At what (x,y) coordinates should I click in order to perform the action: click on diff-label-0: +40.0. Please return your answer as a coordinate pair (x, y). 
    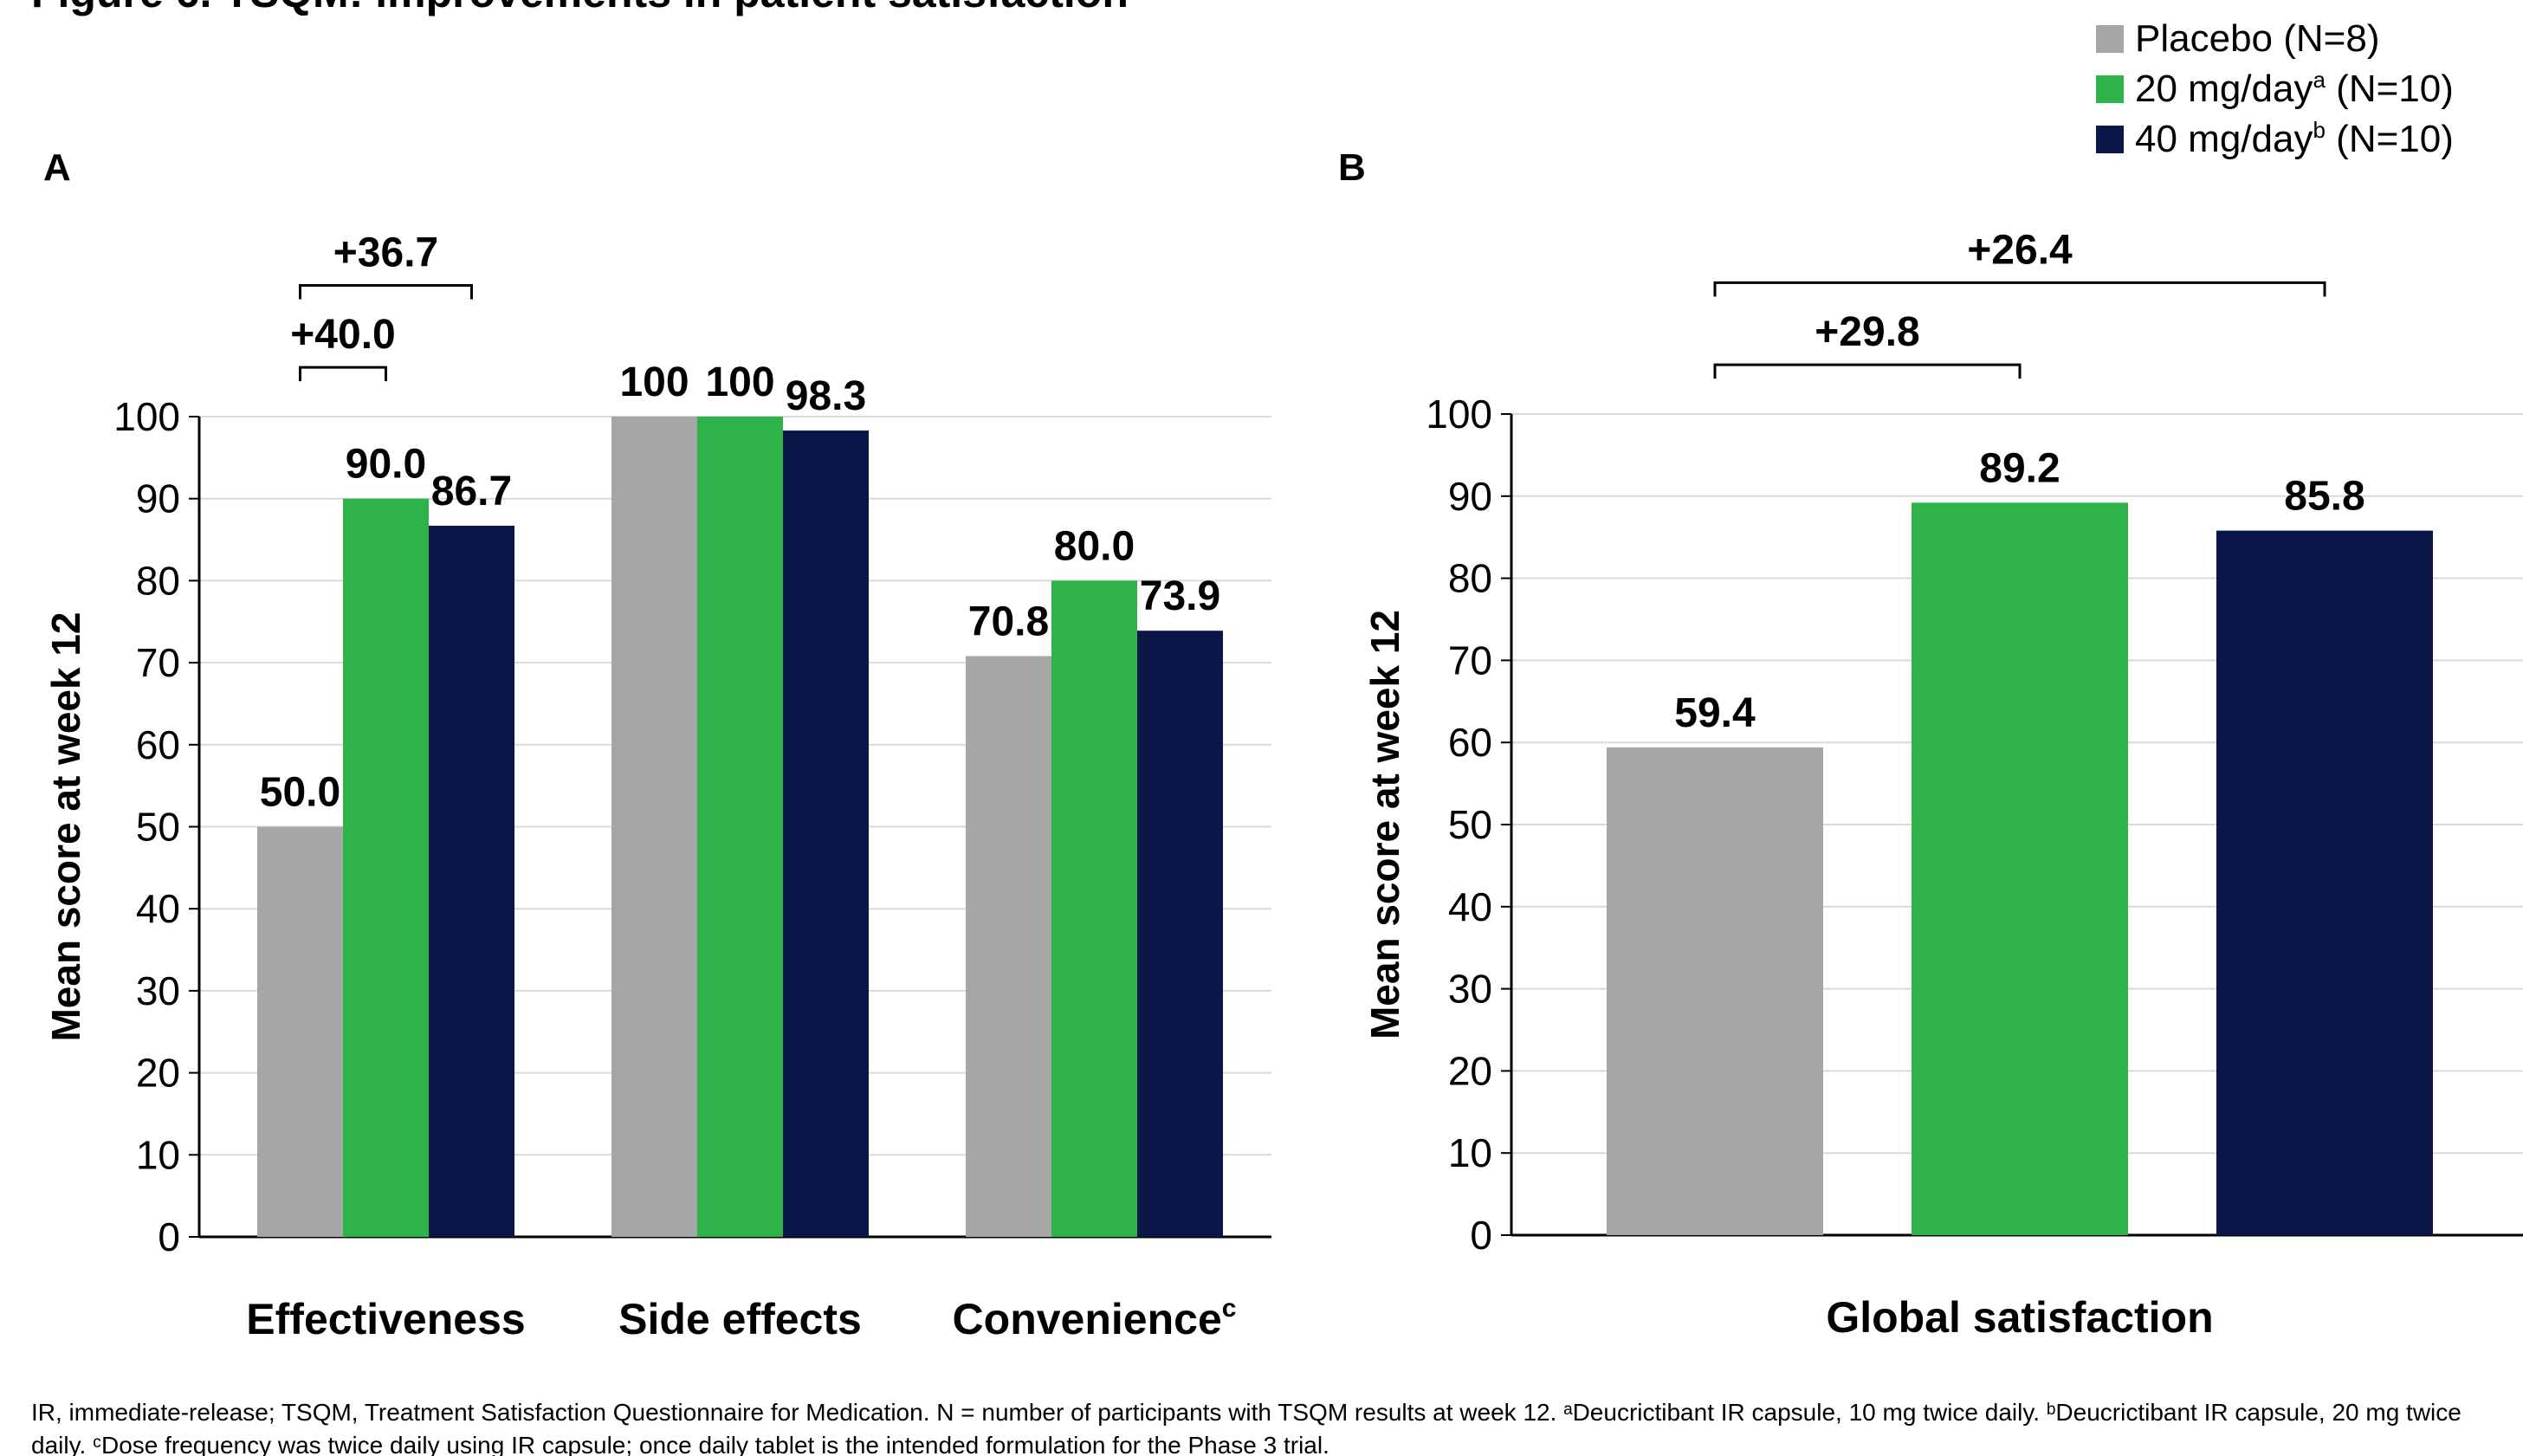
    Looking at the image, I should click on (342, 335).